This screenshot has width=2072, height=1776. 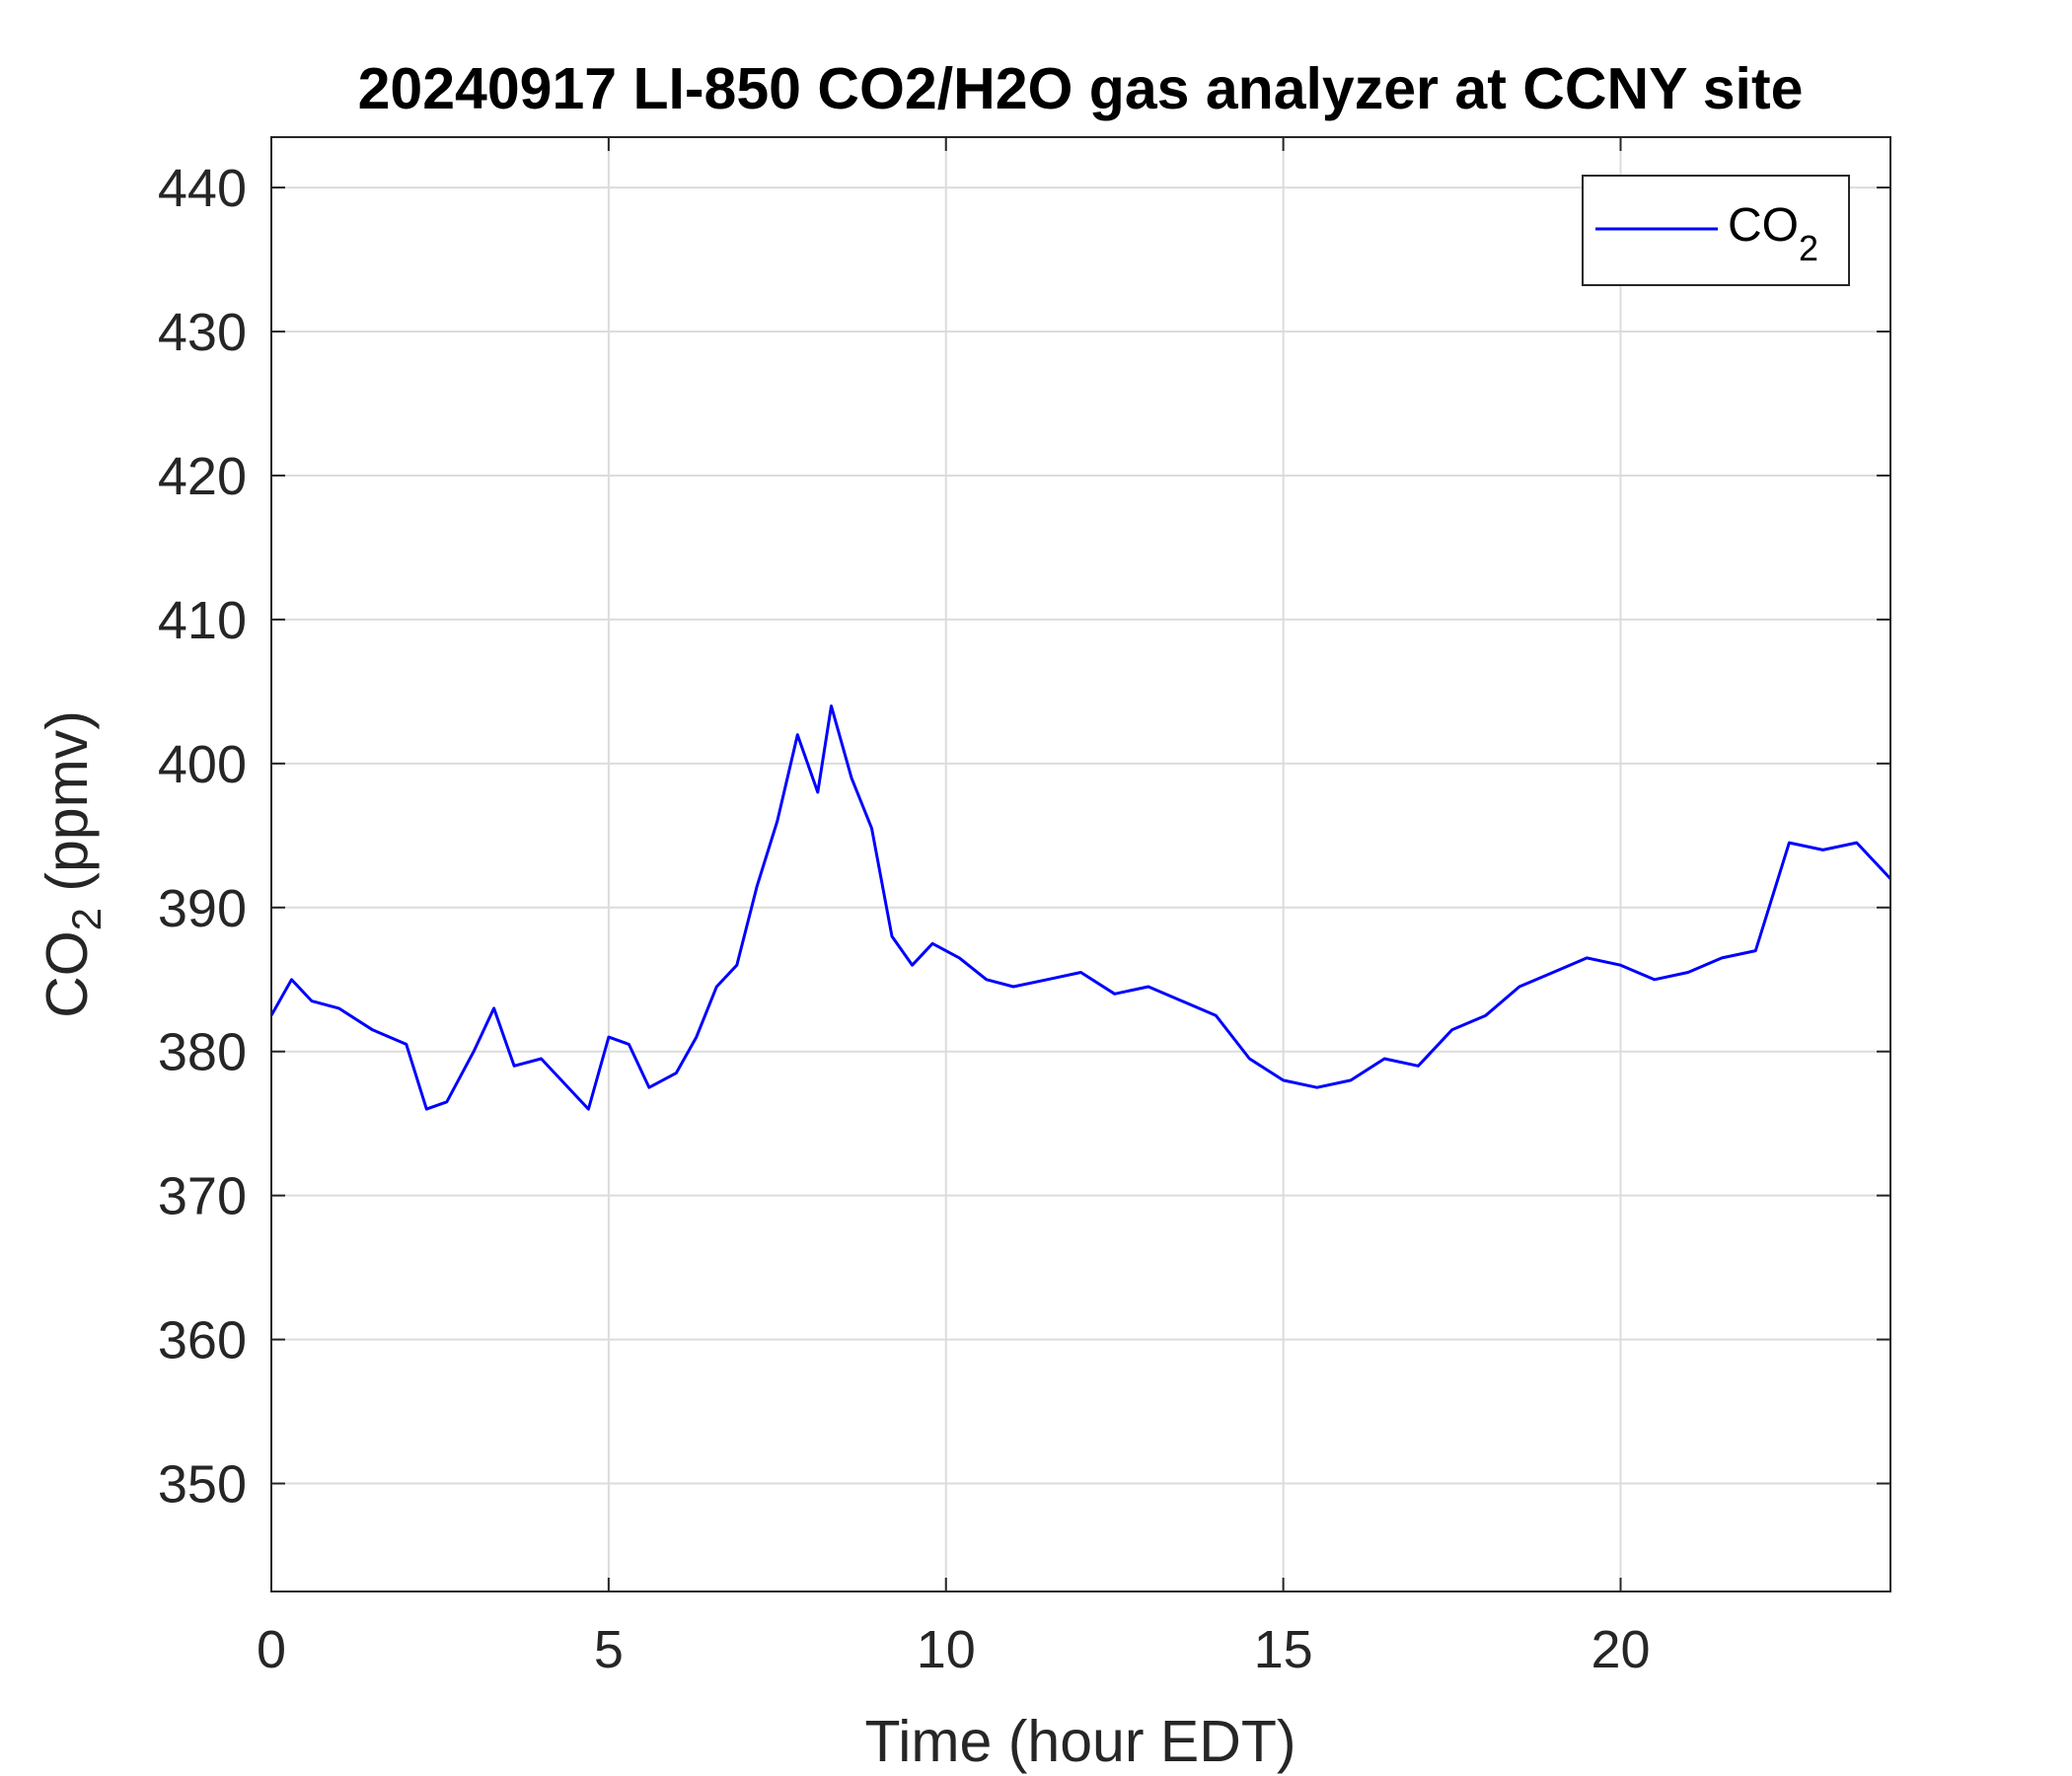 What do you see at coordinates (203, 1485) in the screenshot?
I see `y-tick-label: 350` at bounding box center [203, 1485].